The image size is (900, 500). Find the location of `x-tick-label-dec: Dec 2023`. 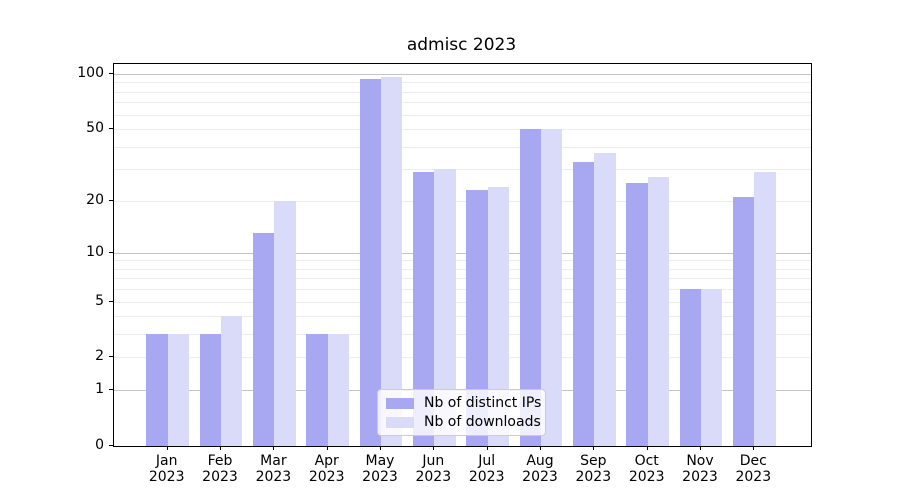

x-tick-label-dec: Dec 2023 is located at coordinates (753, 469).